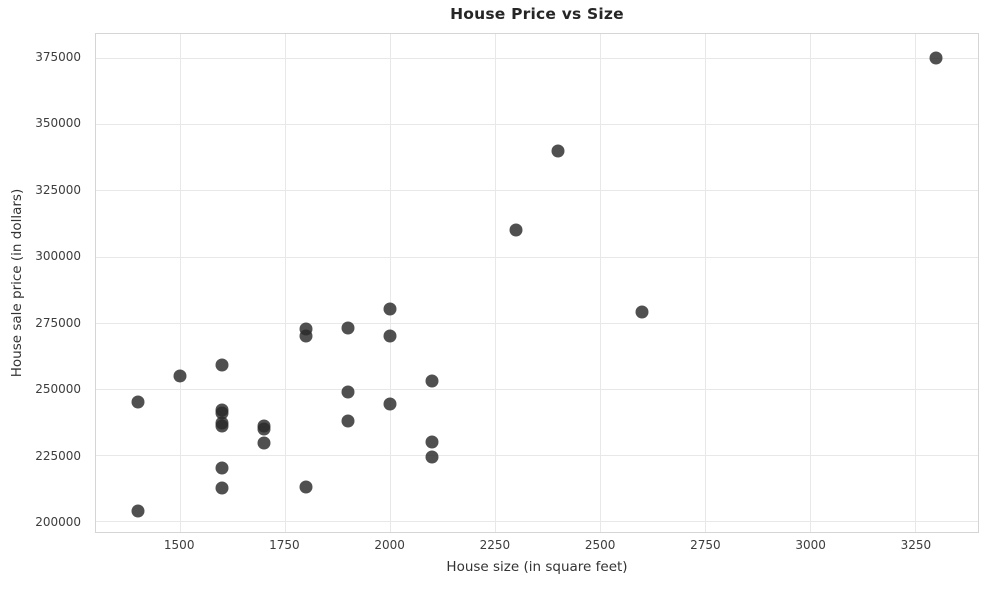 The width and height of the screenshot is (989, 590). I want to click on y-tick-label: 200000, so click(58, 522).